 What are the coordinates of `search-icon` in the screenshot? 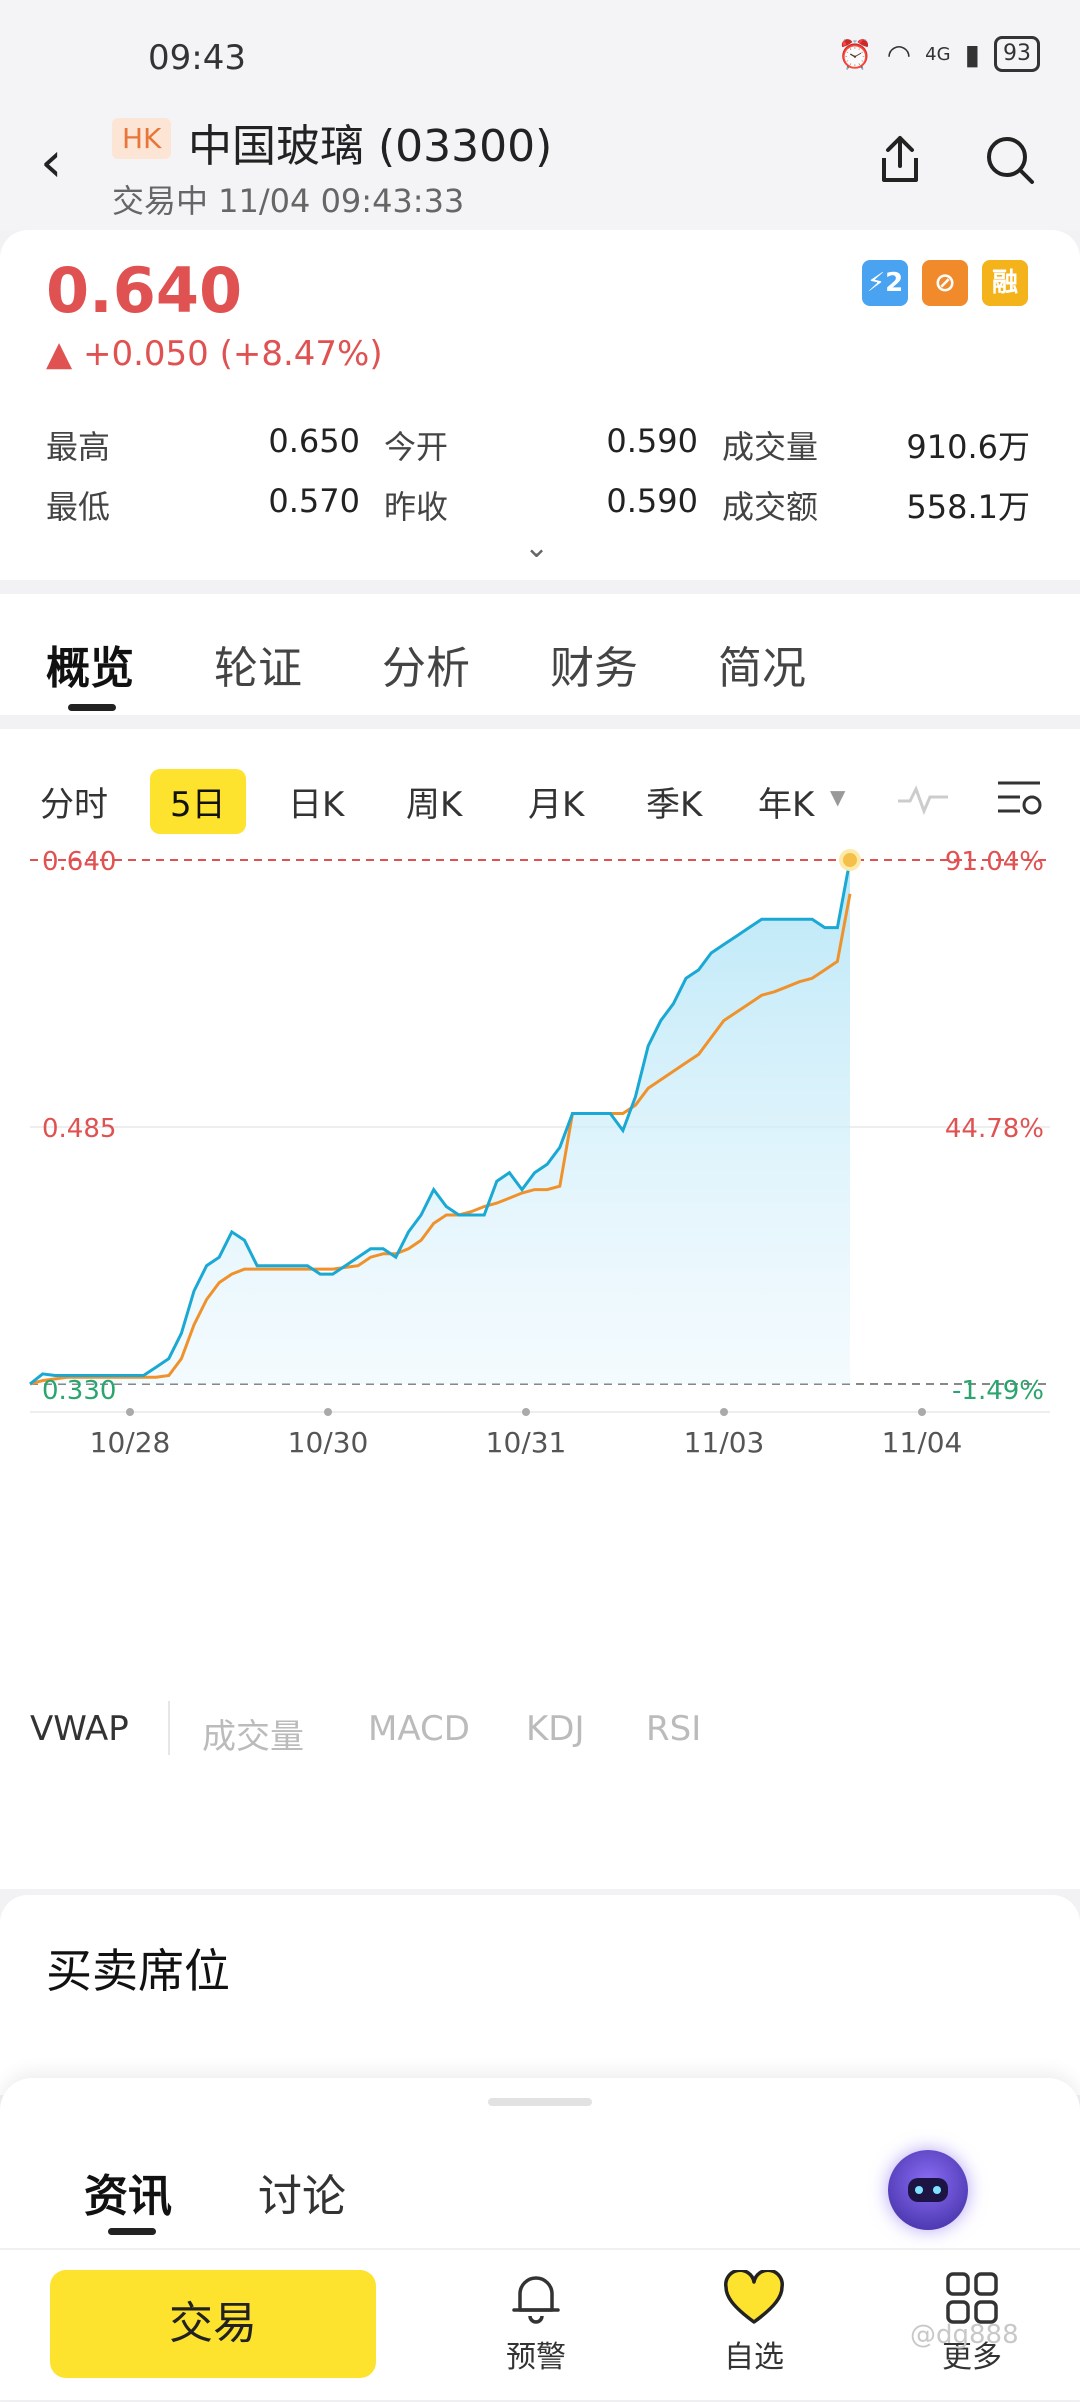 It's located at (1010, 160).